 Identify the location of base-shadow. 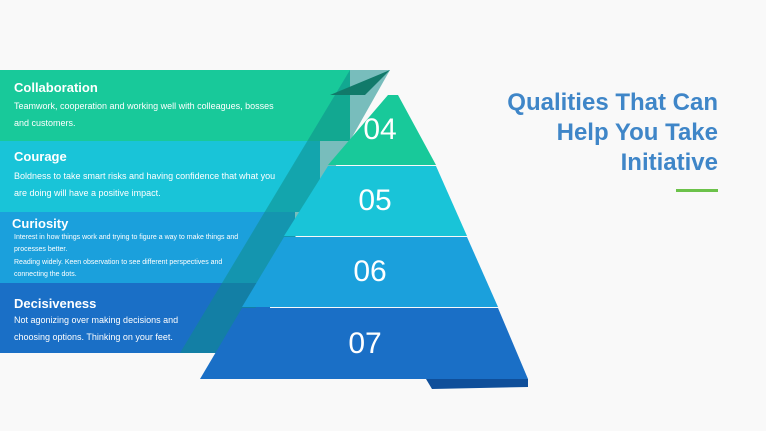
(477, 384).